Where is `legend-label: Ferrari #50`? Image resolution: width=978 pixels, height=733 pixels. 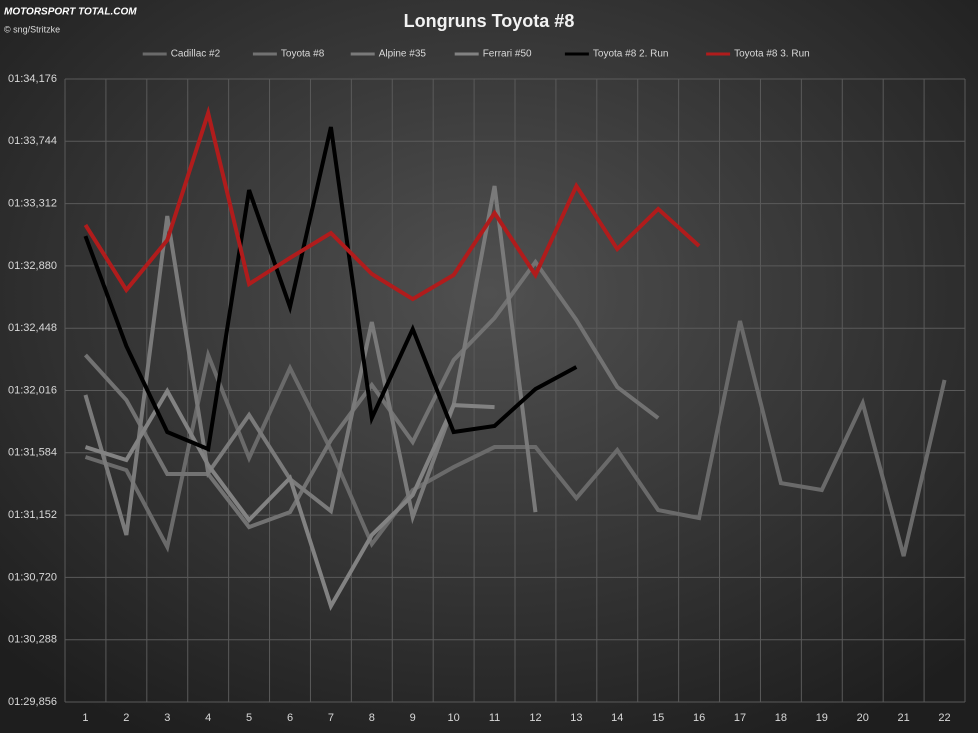
legend-label: Ferrari #50 is located at coordinates (507, 54).